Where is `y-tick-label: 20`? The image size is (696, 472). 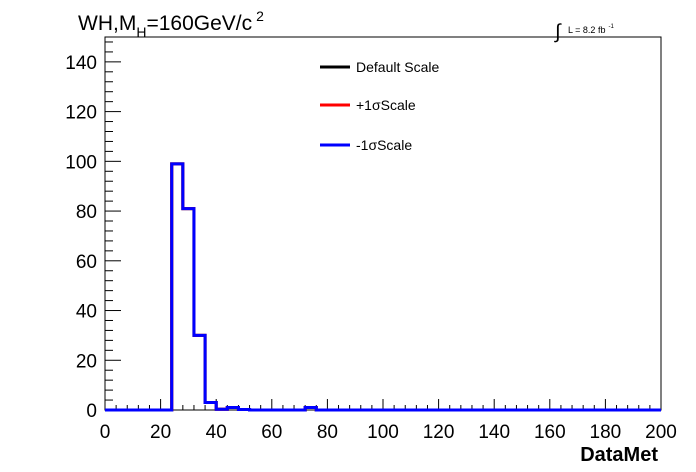 y-tick-label: 20 is located at coordinates (86, 361).